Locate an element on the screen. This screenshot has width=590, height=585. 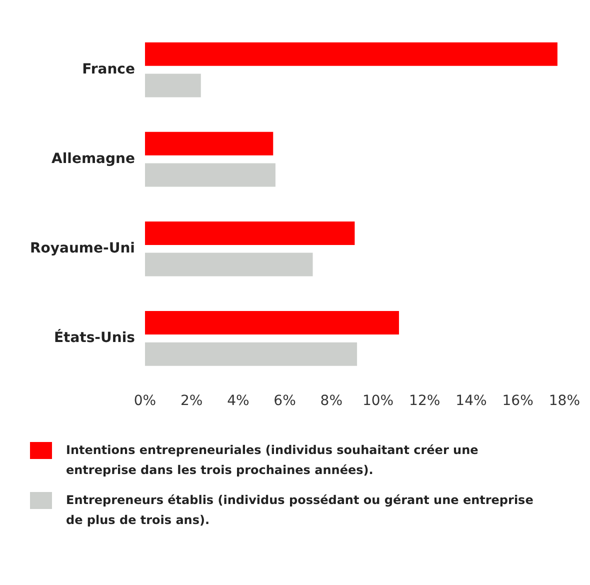
x-tick-label: 10% is located at coordinates (378, 401).